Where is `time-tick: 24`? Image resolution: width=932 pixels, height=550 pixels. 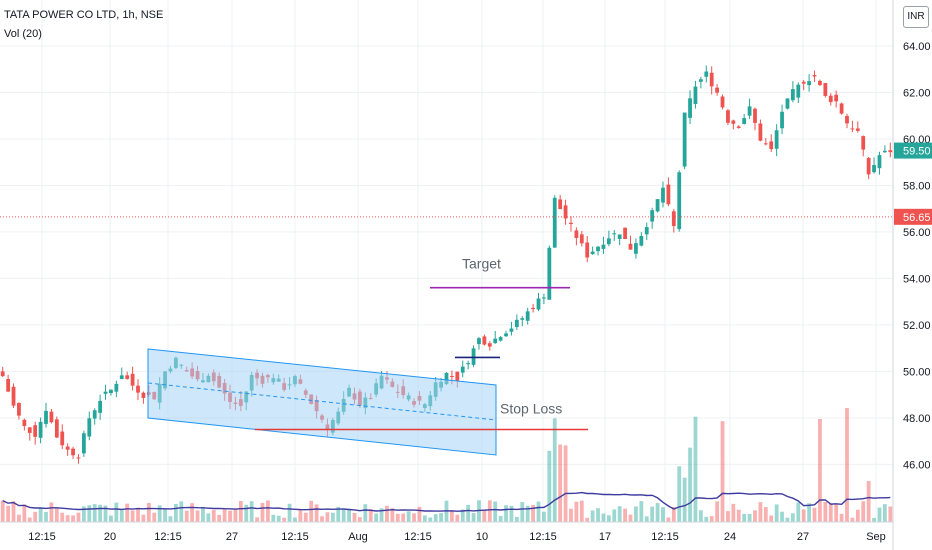 time-tick: 24 is located at coordinates (730, 537).